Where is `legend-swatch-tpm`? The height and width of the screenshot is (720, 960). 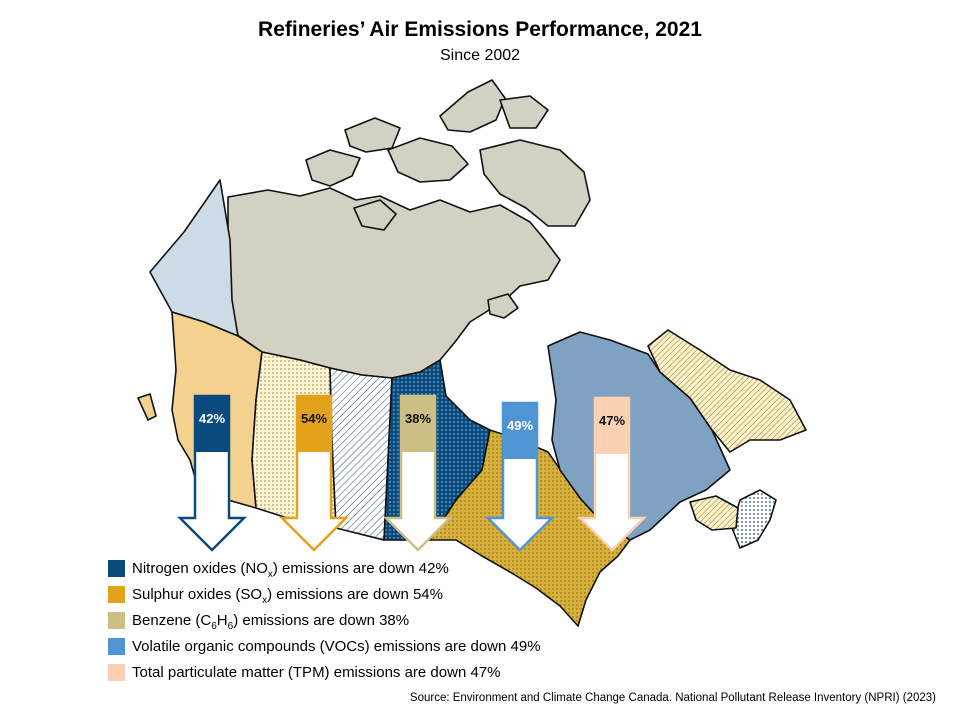 legend-swatch-tpm is located at coordinates (116, 672).